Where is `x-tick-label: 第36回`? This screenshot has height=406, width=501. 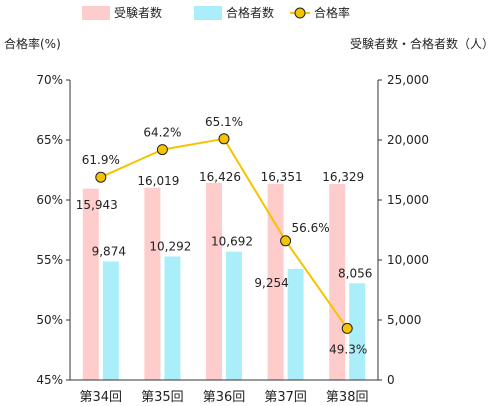
x-tick-label: 第36回 is located at coordinates (224, 397).